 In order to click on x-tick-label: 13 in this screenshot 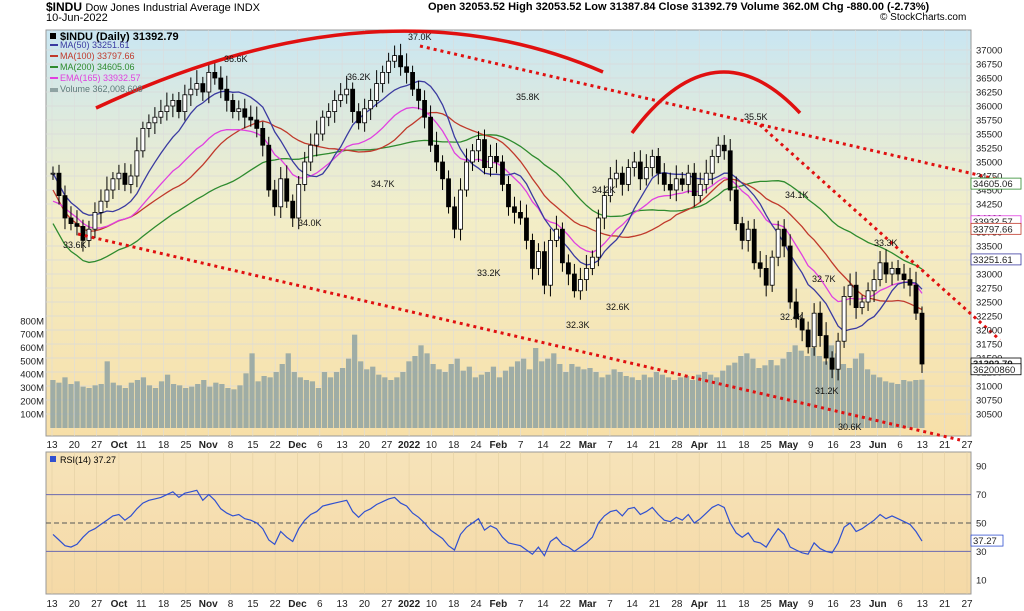, I will do `click(343, 604)`.